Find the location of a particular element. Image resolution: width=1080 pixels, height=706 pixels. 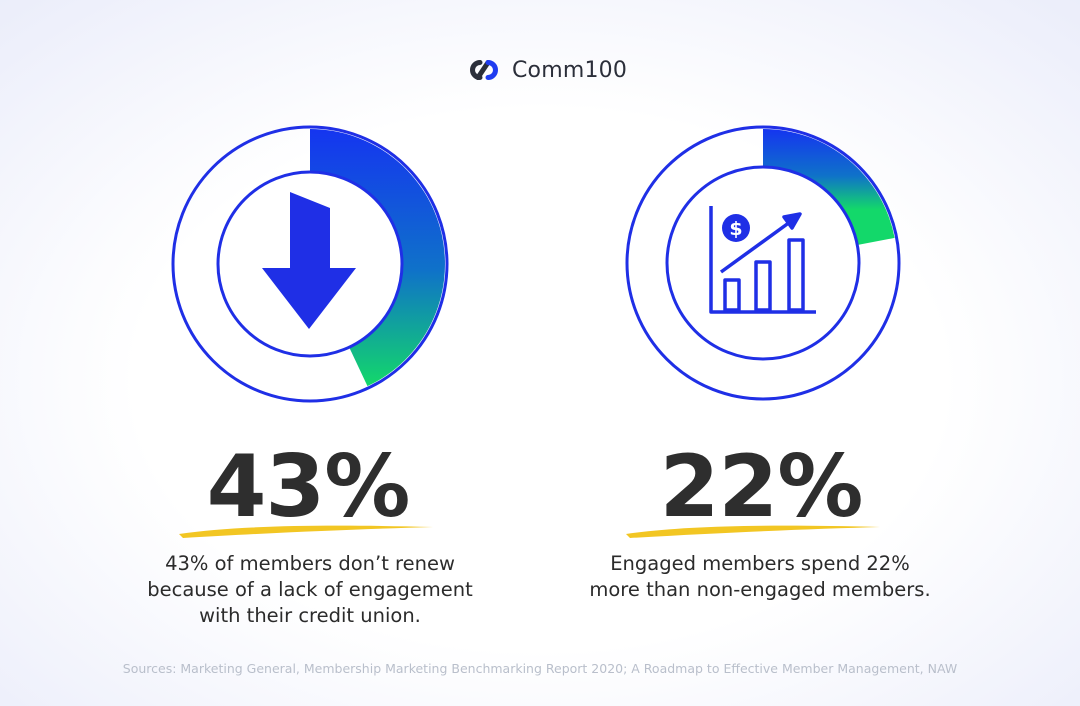

caption-line: because of a lack of engagement is located at coordinates (310, 589).